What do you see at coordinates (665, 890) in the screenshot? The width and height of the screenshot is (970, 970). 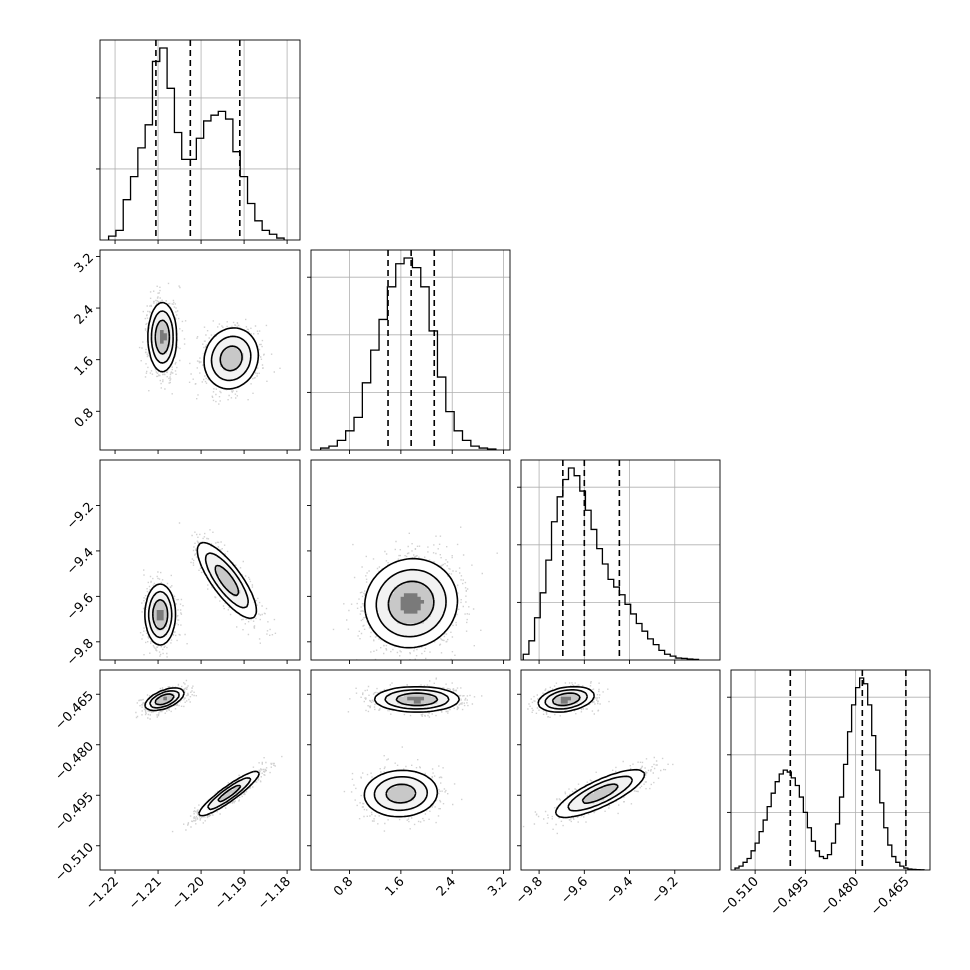 I see `x-tick-label: −9.2` at bounding box center [665, 890].